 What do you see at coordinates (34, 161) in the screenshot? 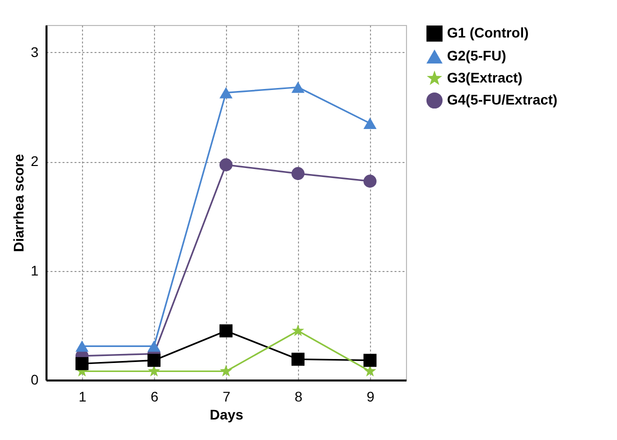
I see `y-tick-label: 2` at bounding box center [34, 161].